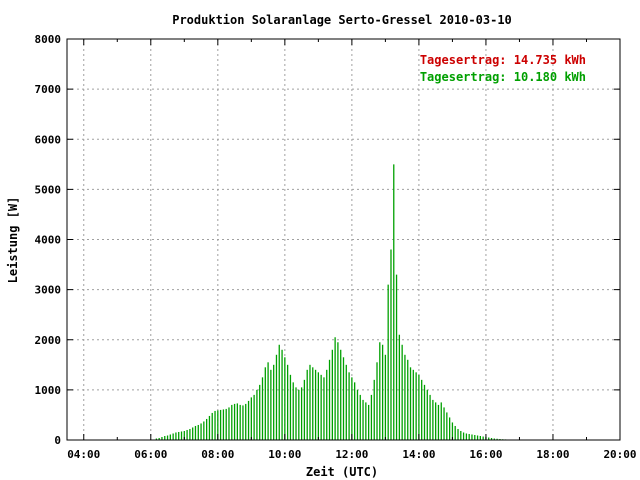 Image resolution: width=640 pixels, height=480 pixels. Describe the element at coordinates (83, 454) in the screenshot. I see `x-tick-label: 04:00` at that location.